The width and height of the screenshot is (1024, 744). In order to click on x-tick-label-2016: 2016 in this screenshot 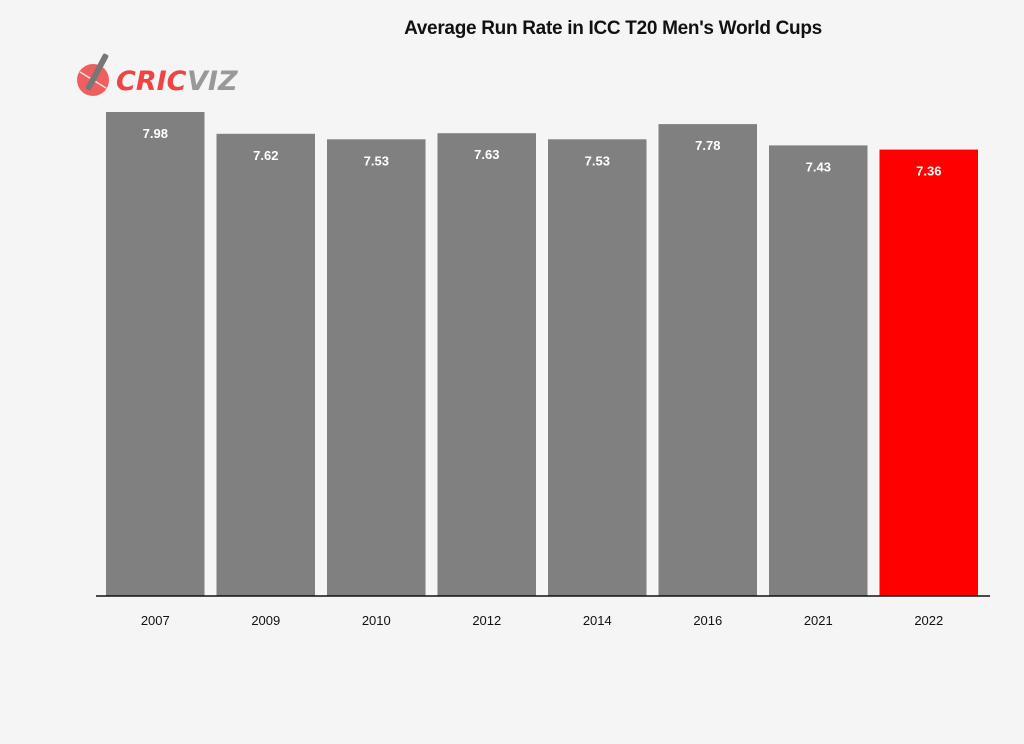, I will do `click(707, 620)`.